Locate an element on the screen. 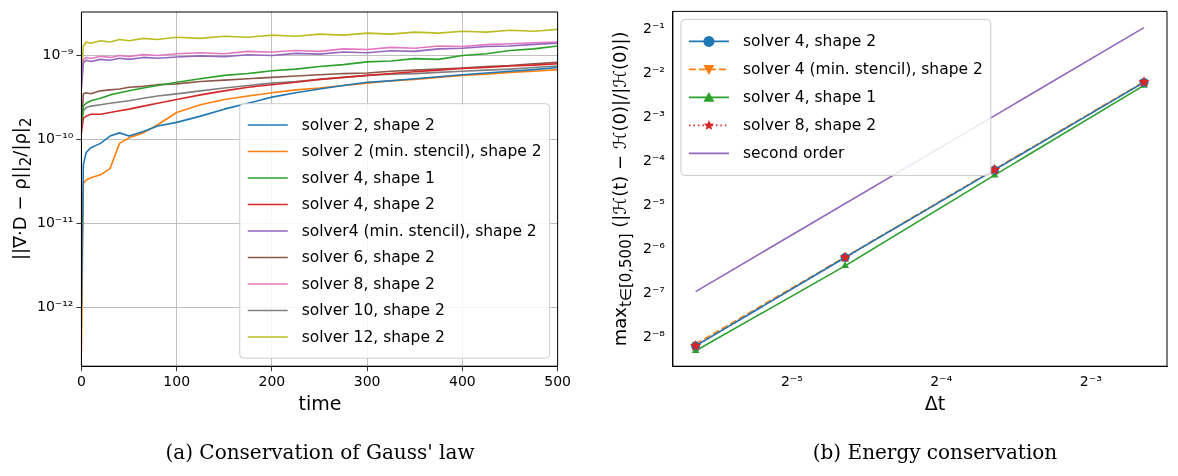 This screenshot has height=476, width=1178. legend-label: solver 10, shape 2 is located at coordinates (373, 310).